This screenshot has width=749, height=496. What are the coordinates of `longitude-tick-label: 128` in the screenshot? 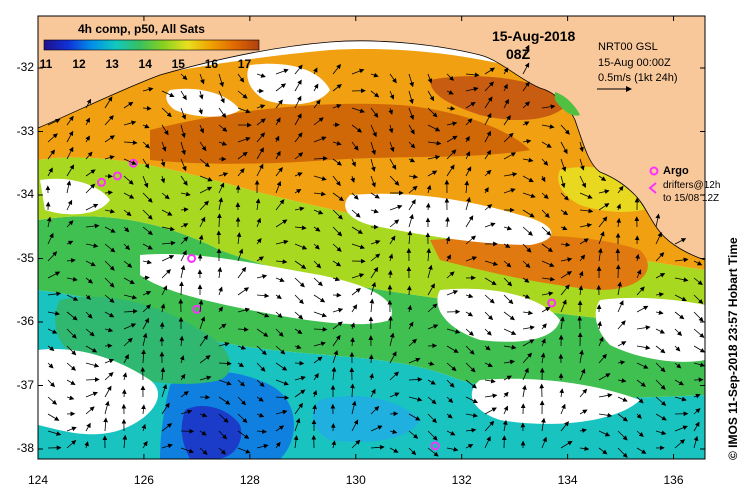 It's located at (249, 480).